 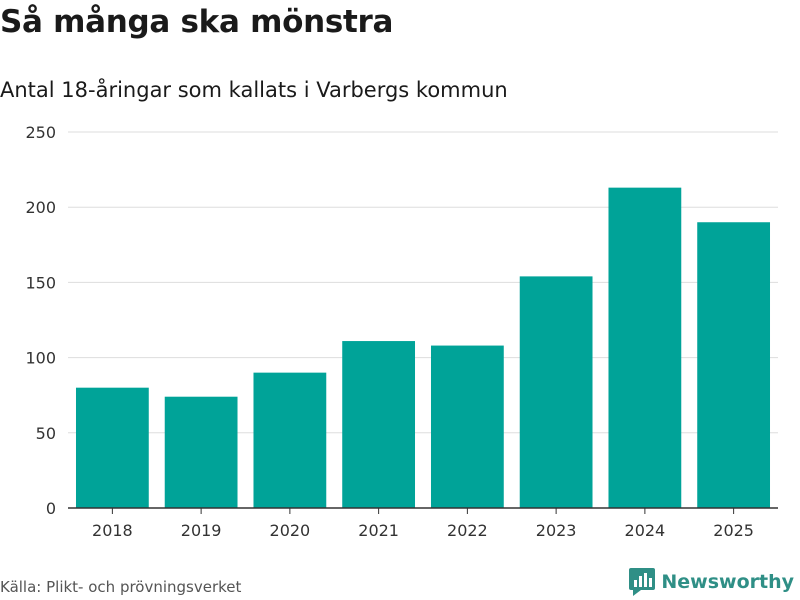 I want to click on x-tick-label: 2021, so click(x=378, y=530).